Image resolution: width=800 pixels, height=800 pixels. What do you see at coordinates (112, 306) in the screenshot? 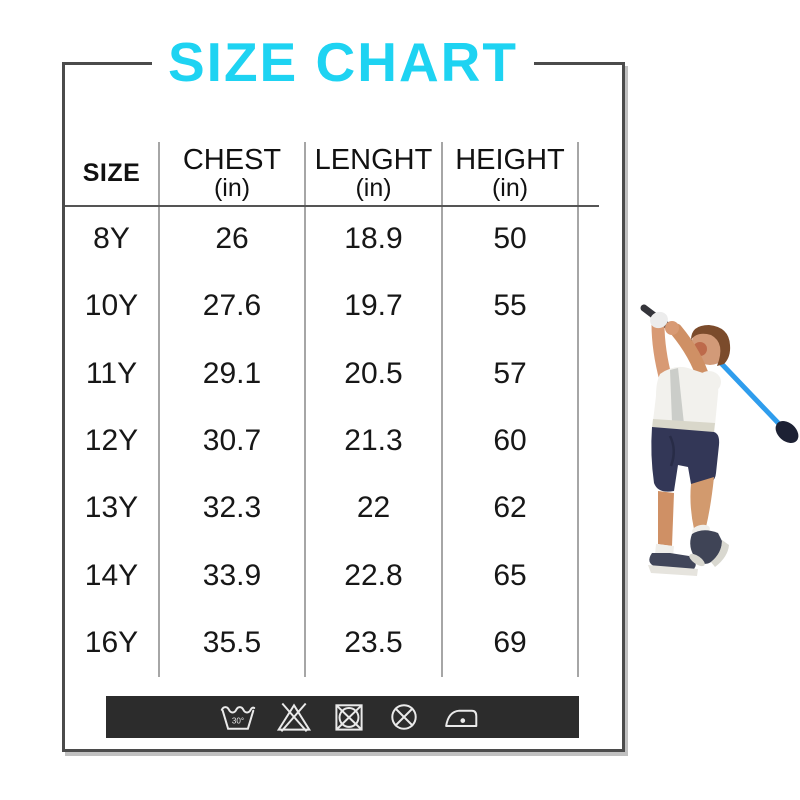
I see `row-10y-size: 10Y` at bounding box center [112, 306].